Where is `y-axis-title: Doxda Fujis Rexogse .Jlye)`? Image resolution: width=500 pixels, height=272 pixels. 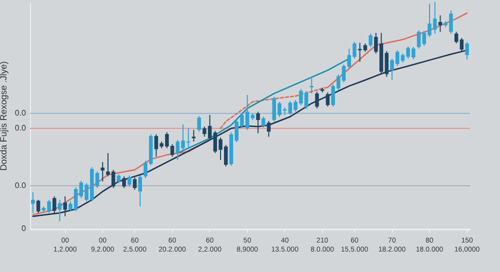 y-axis-title: Doxda Fujis Rexogse .Jlye) is located at coordinates (4, 116).